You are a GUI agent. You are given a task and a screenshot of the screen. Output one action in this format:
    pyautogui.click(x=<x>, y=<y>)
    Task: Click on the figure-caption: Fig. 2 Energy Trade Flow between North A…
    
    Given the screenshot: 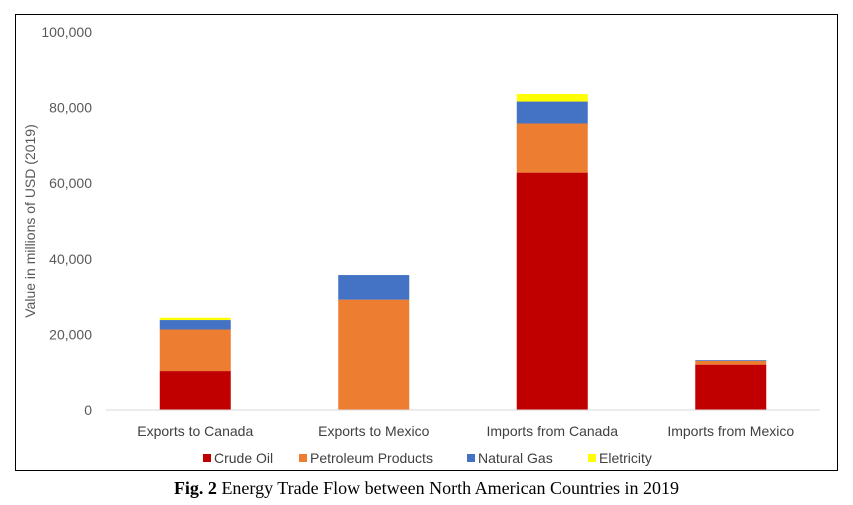 What is the action you would take?
    pyautogui.click(x=426, y=488)
    